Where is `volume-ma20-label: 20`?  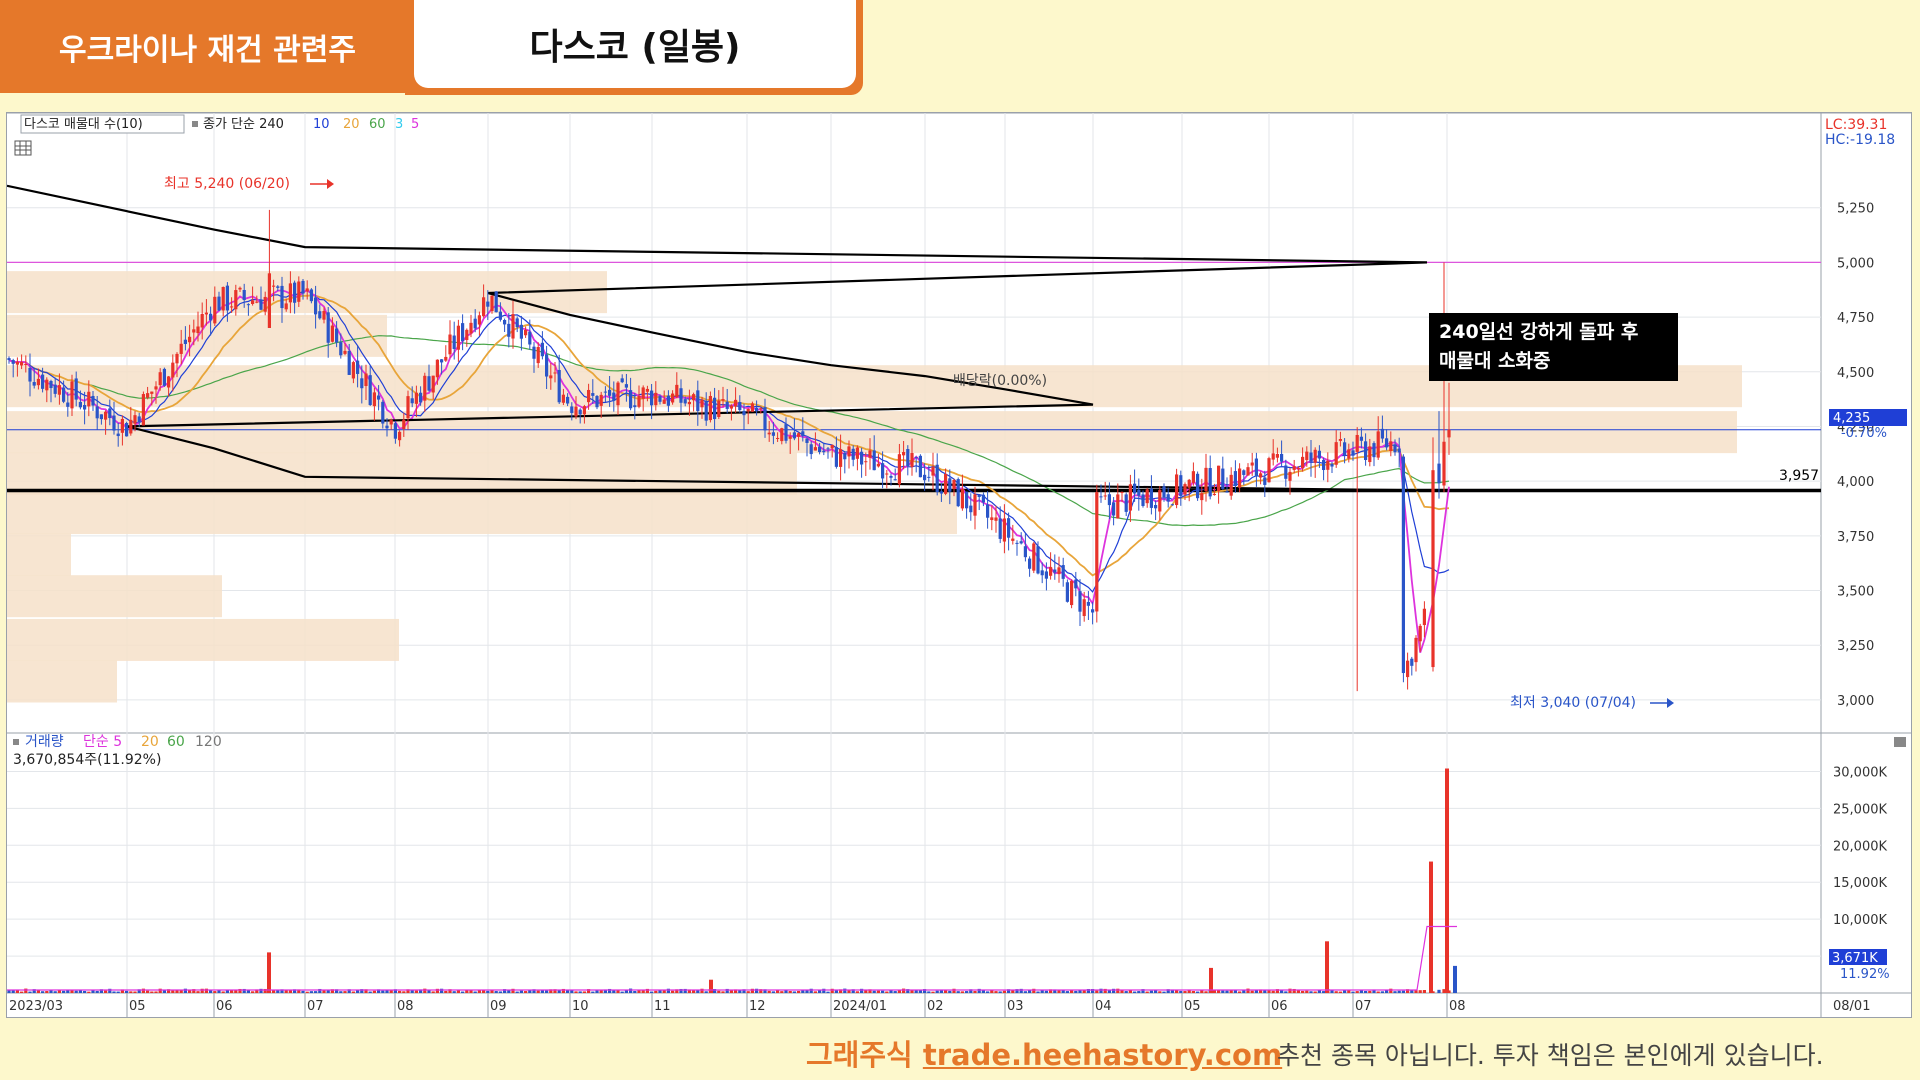
volume-ma20-label: 20 is located at coordinates (150, 742).